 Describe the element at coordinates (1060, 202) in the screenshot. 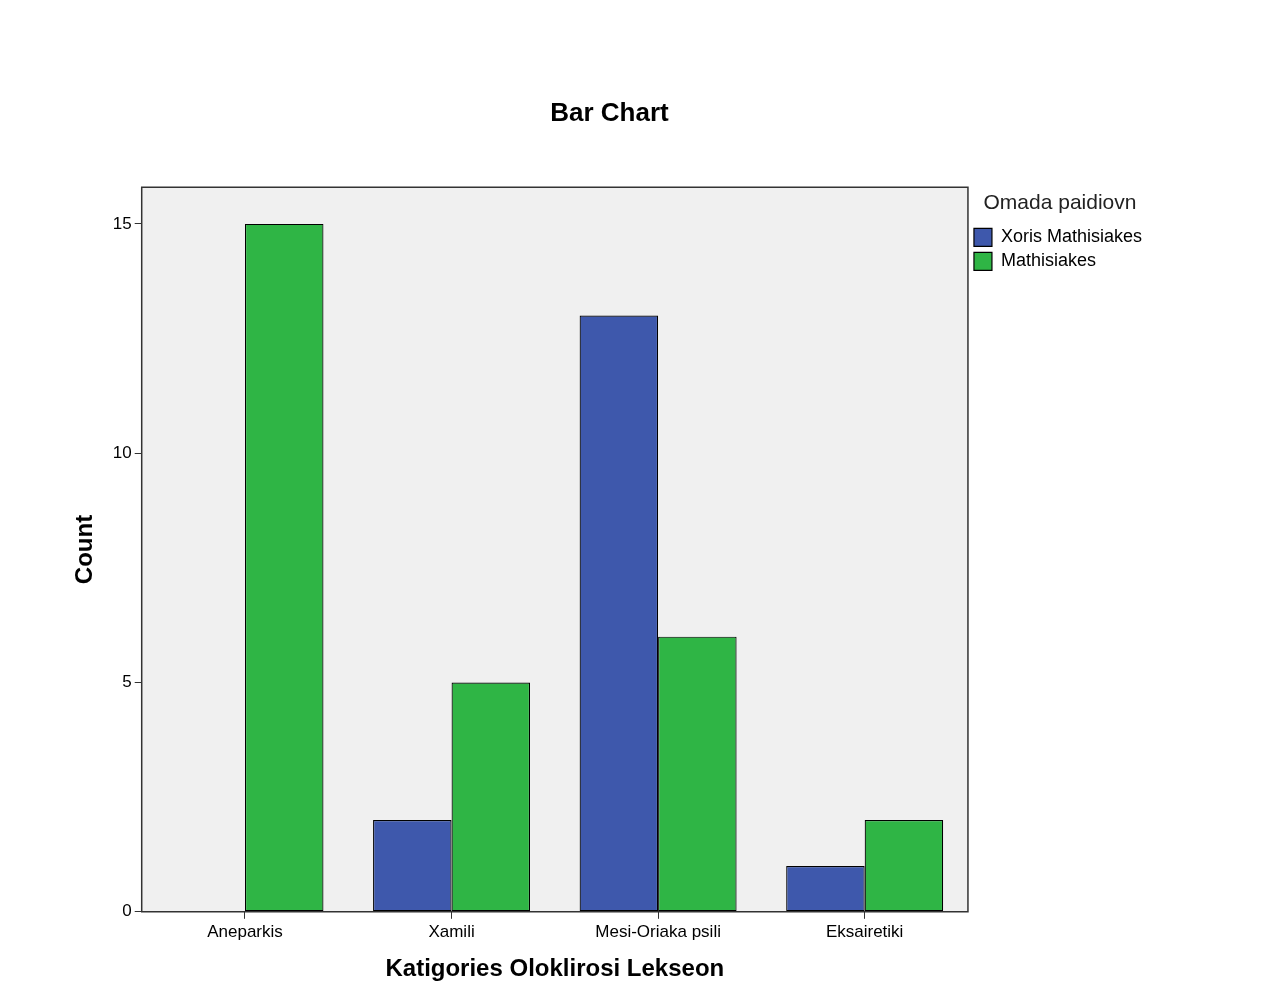

I see `legend-title: Omada paidiovn` at that location.